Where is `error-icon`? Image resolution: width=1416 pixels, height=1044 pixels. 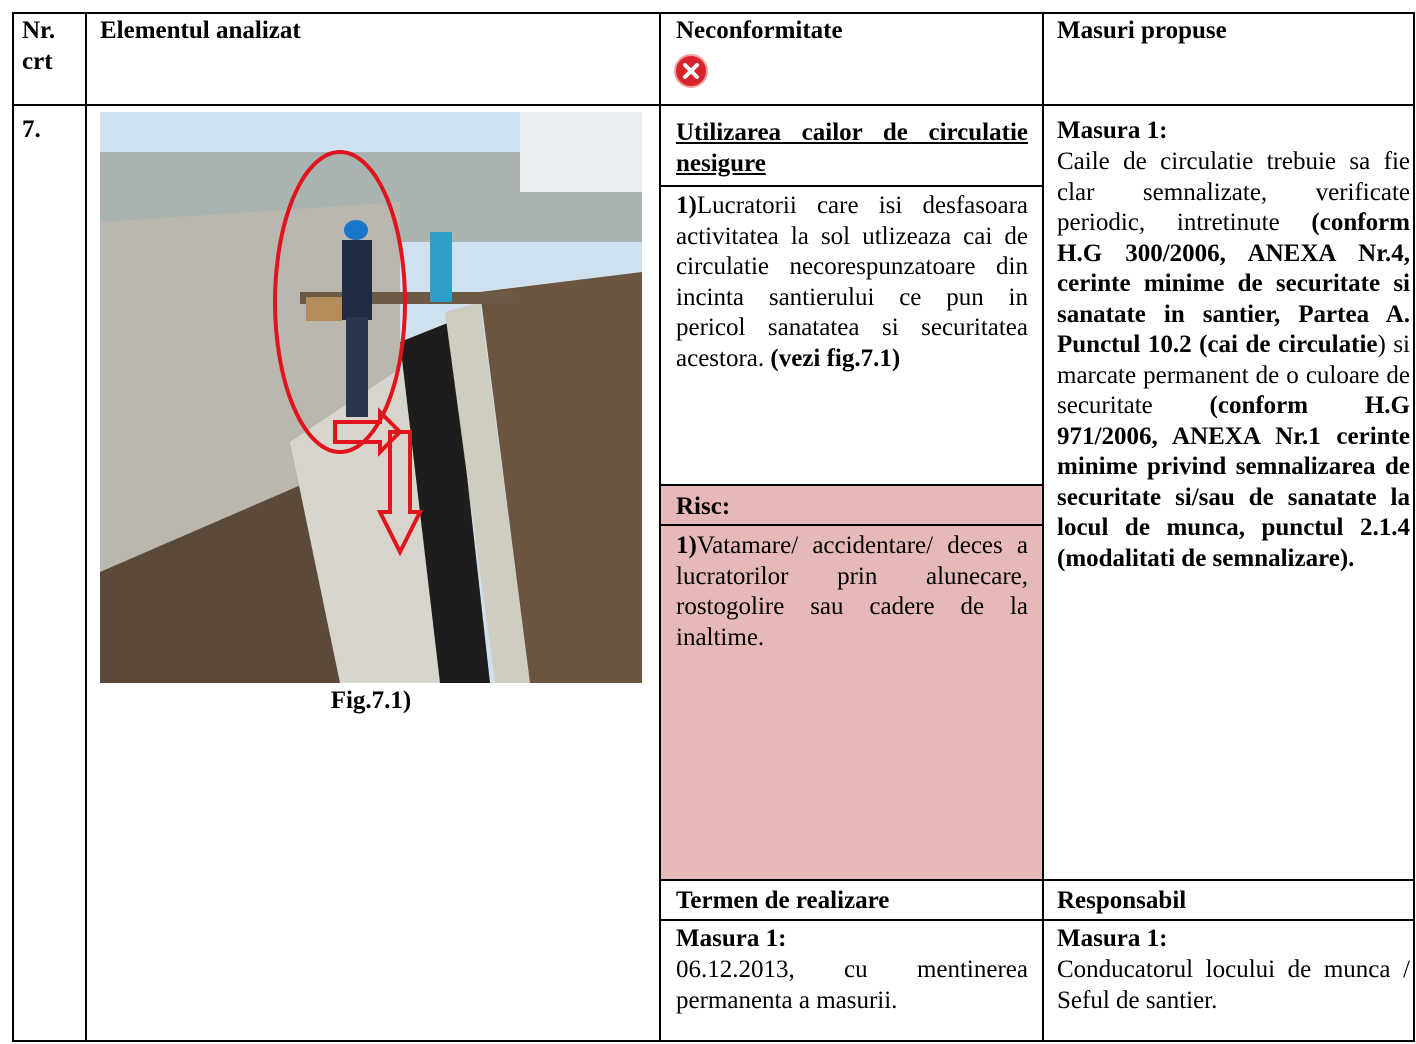 error-icon is located at coordinates (691, 71).